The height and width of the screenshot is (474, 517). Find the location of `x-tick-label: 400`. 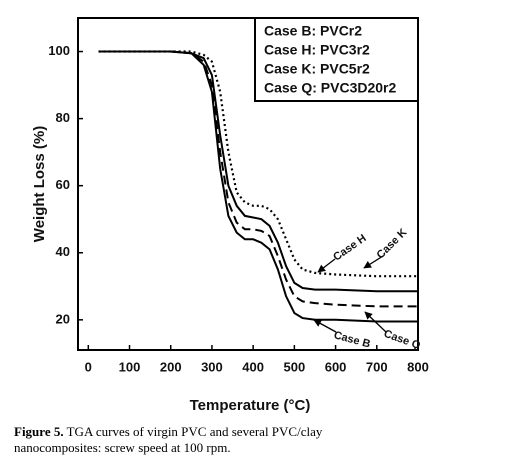

x-tick-label: 400 is located at coordinates (253, 366).